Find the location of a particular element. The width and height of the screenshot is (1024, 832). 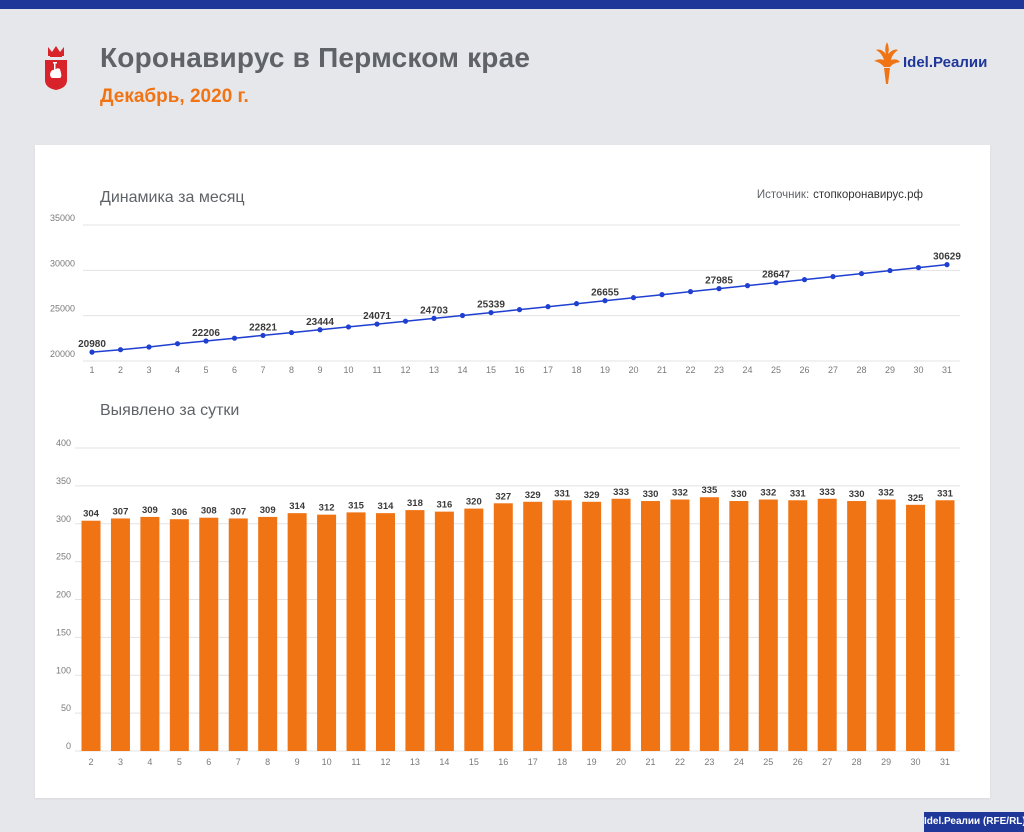

line-x-tick-label: 8 is located at coordinates (291, 370).